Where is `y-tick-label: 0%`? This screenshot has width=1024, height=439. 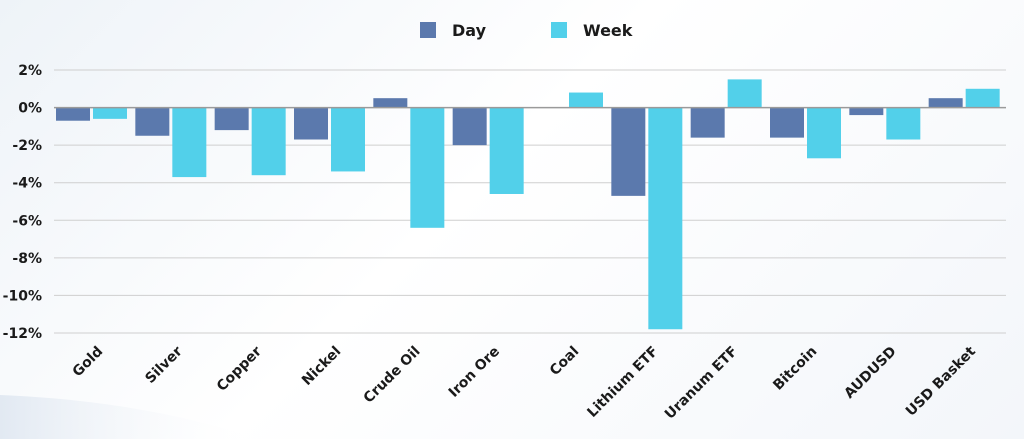
y-tick-label: 0% is located at coordinates (30, 109).